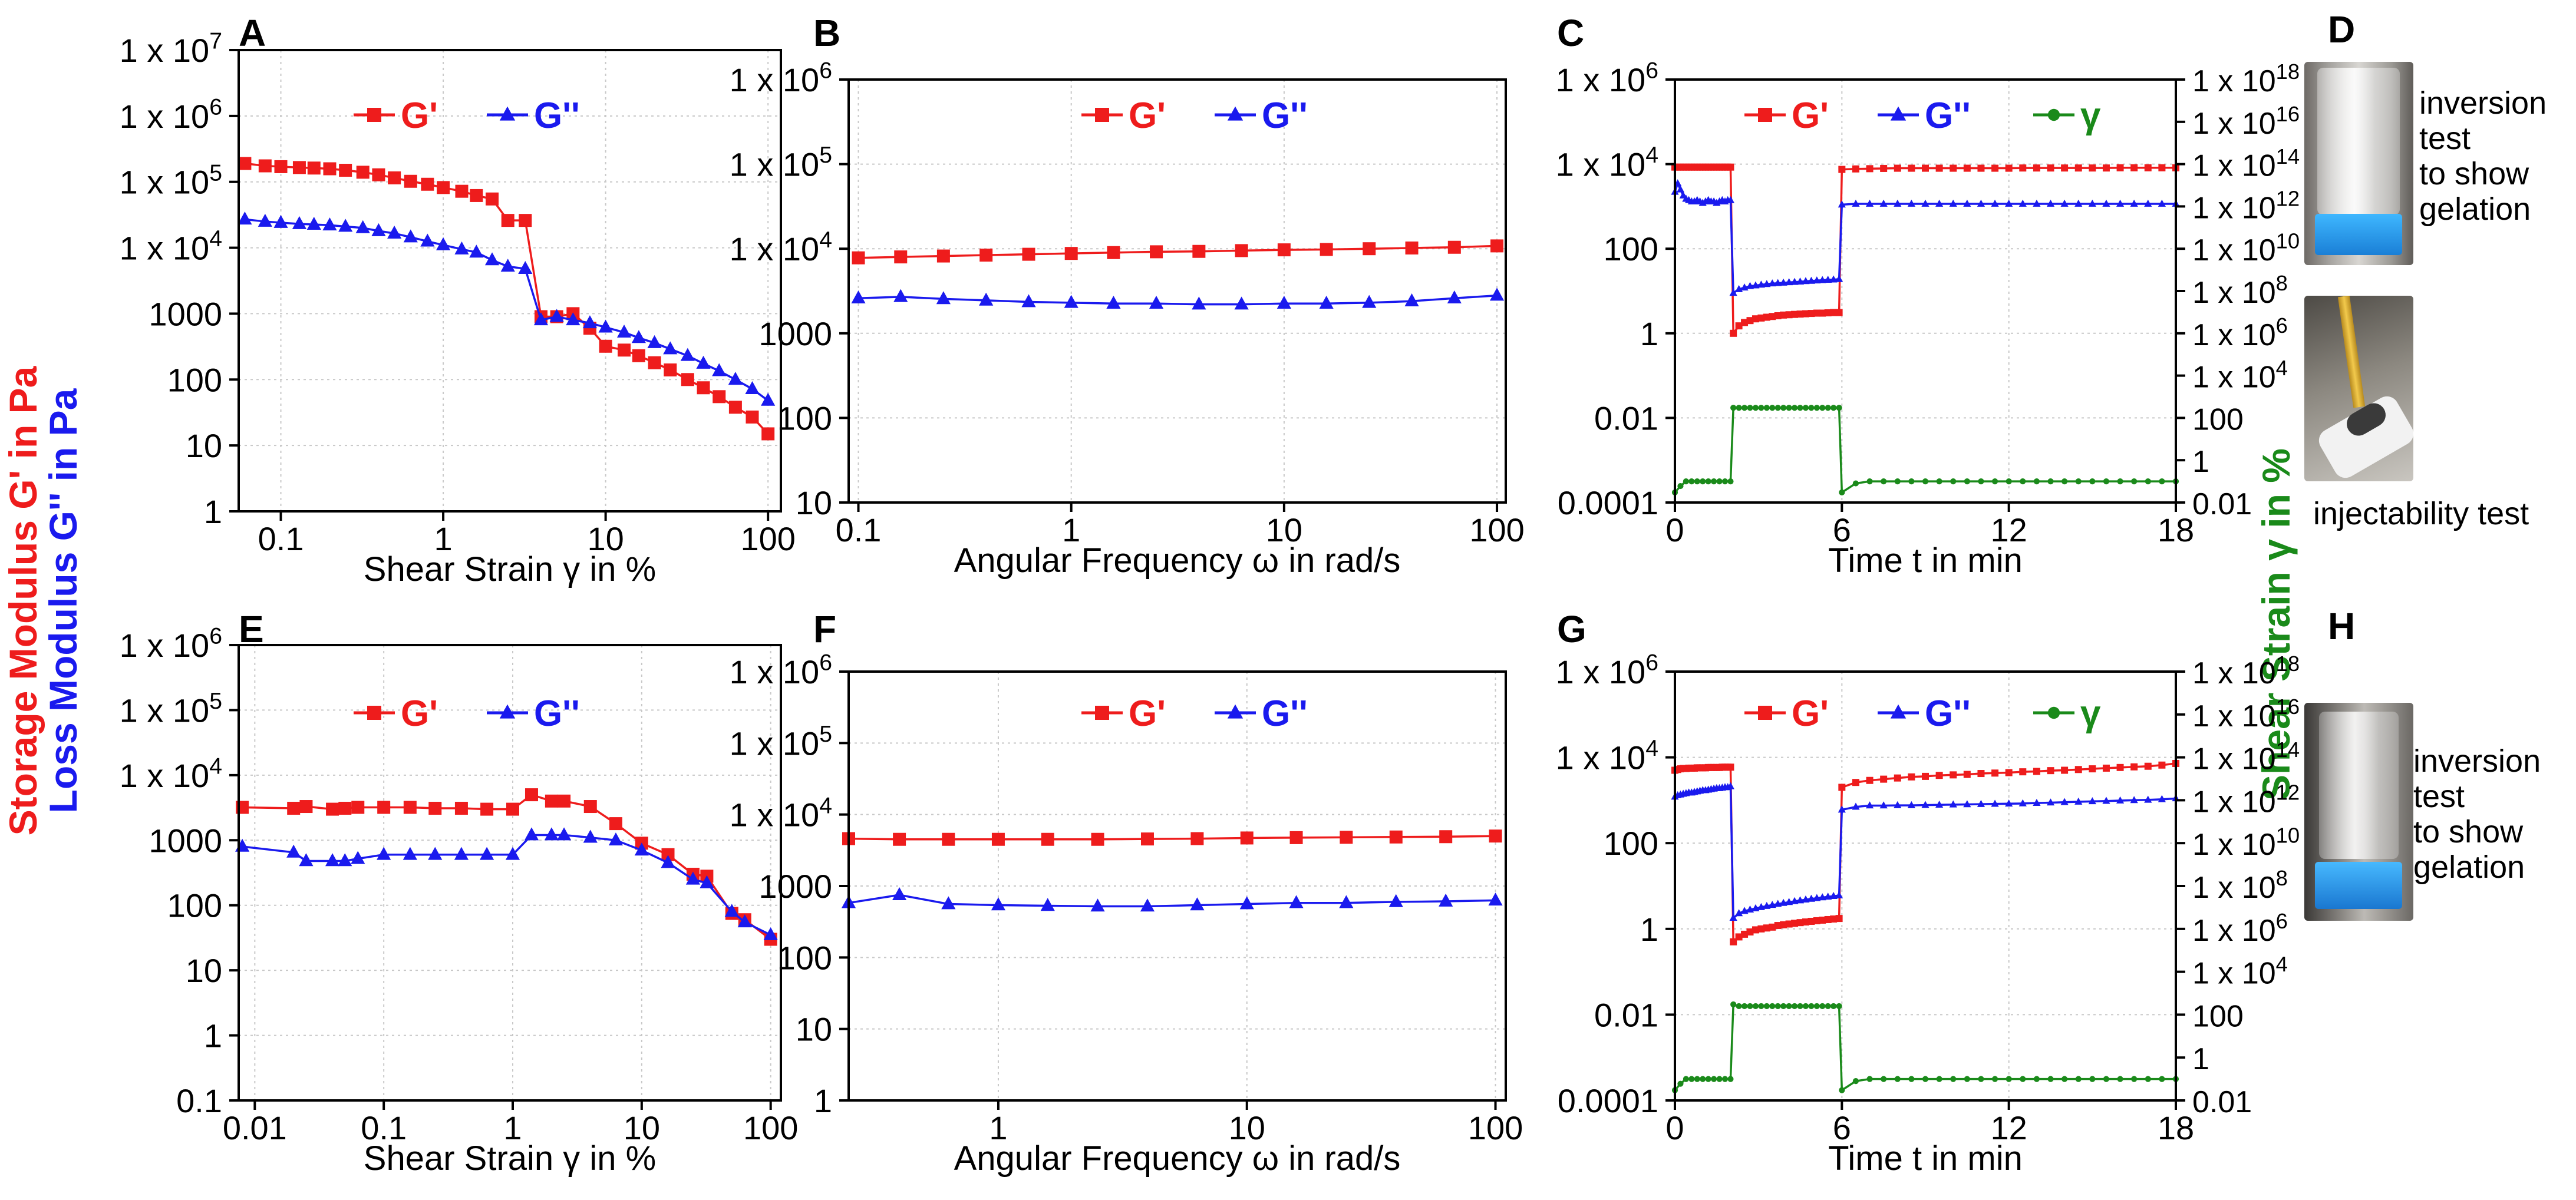  What do you see at coordinates (1926, 886) in the screenshot?
I see `plot-frame-G` at bounding box center [1926, 886].